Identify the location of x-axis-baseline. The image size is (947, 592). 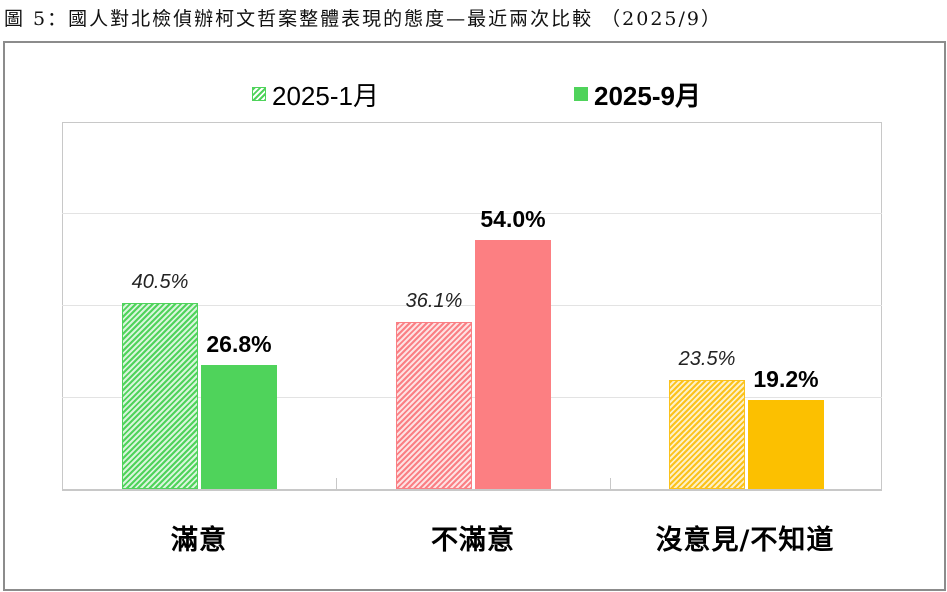
(472, 490).